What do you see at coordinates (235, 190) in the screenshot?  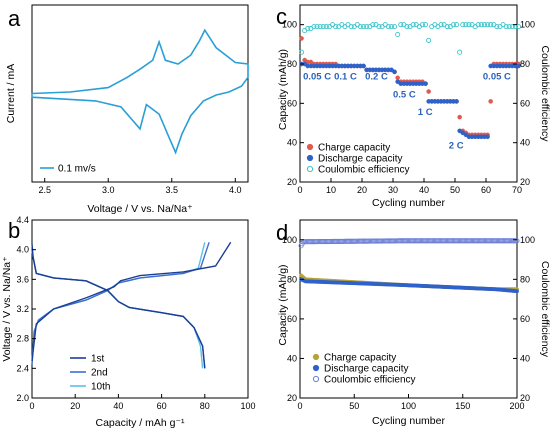 I see `x-tick-label: 4.0` at bounding box center [235, 190].